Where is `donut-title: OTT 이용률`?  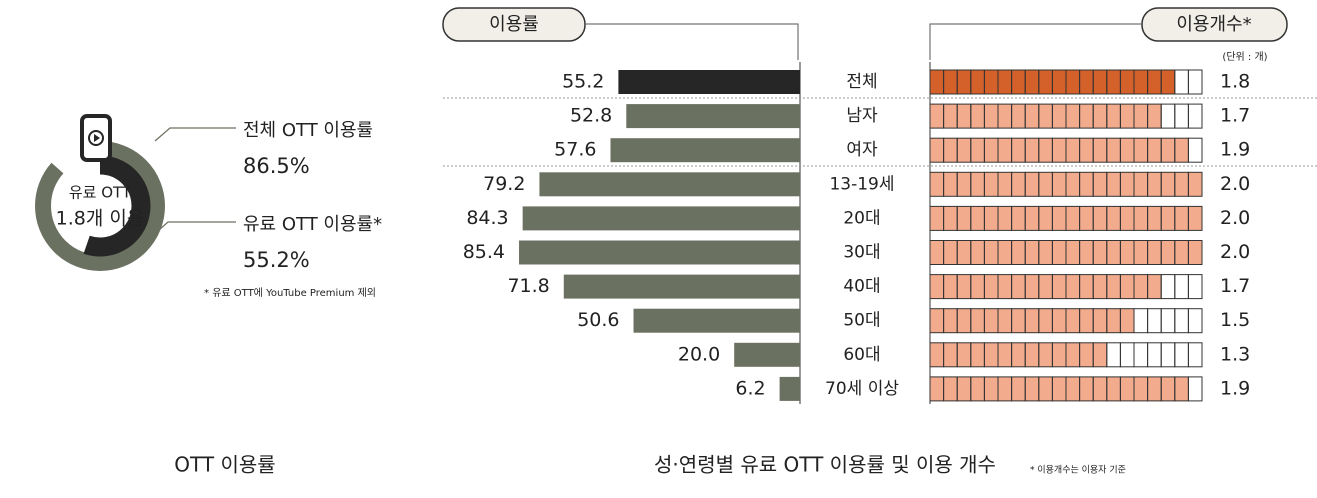 donut-title: OTT 이용률 is located at coordinates (224, 465).